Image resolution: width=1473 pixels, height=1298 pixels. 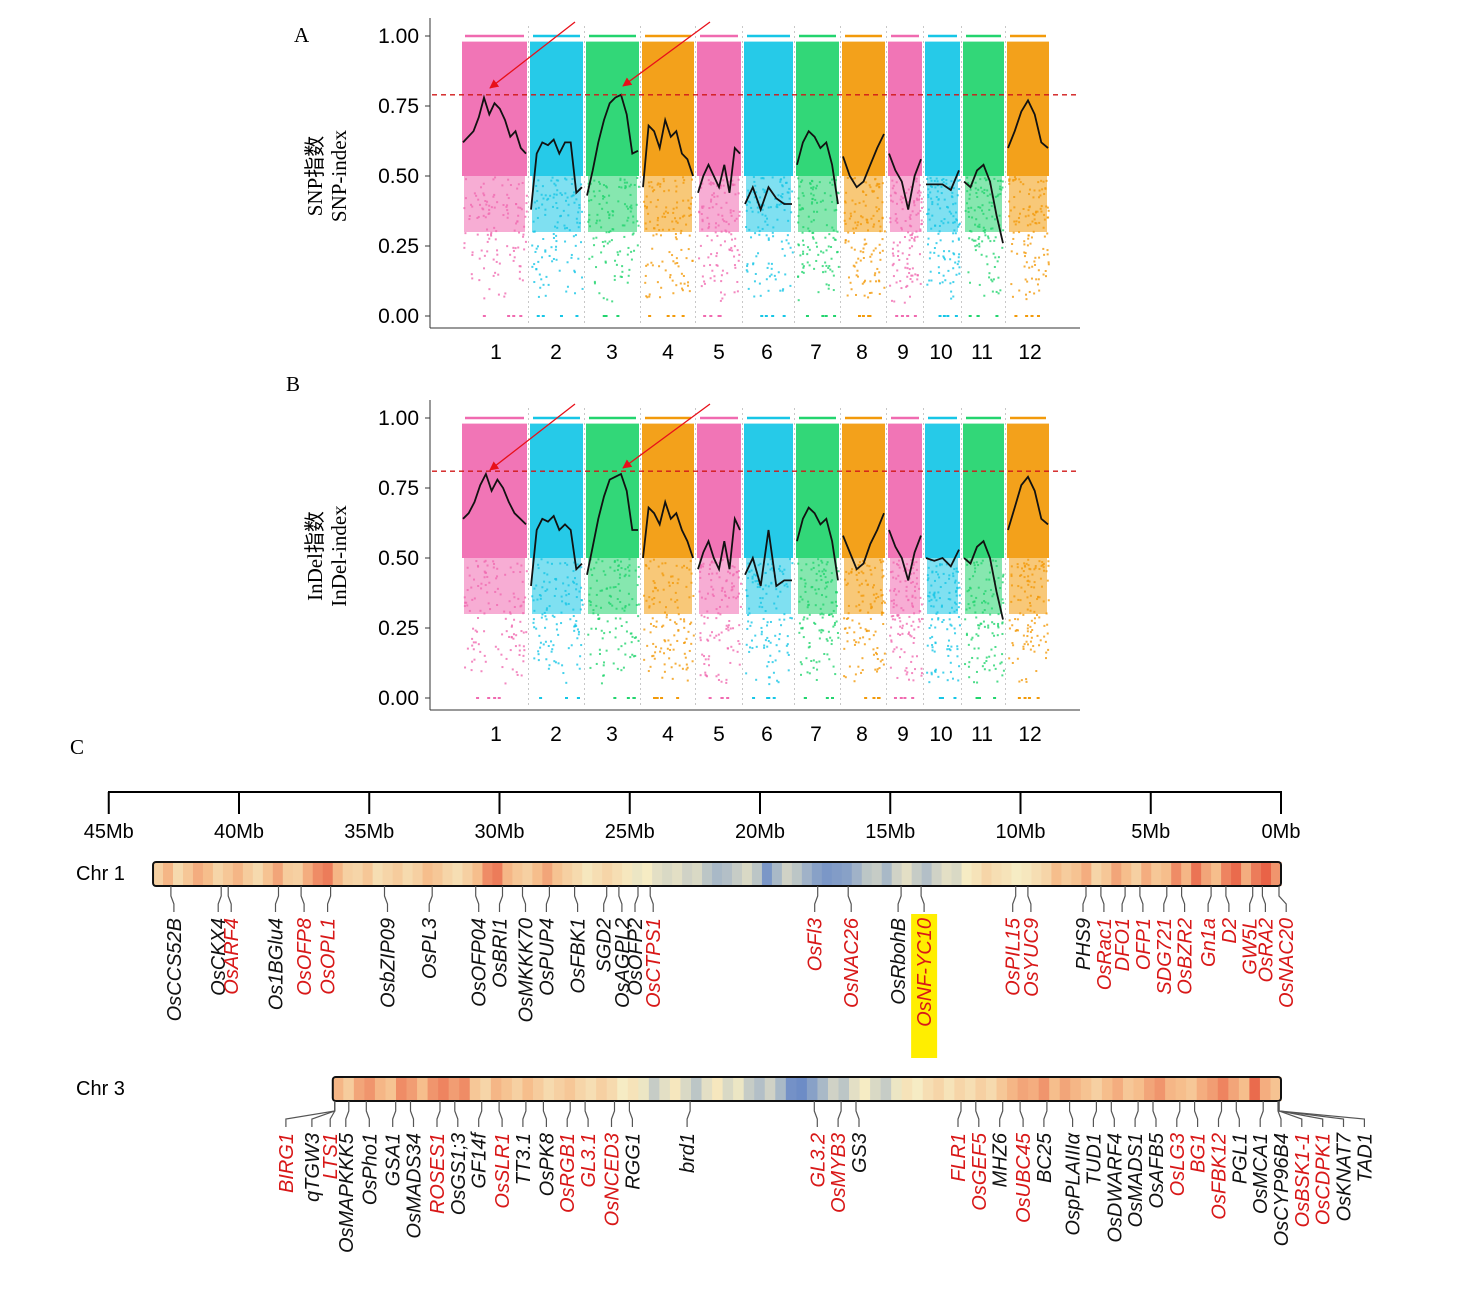 What do you see at coordinates (1038, 316) in the screenshot?
I see `snp-zero-point` at bounding box center [1038, 316].